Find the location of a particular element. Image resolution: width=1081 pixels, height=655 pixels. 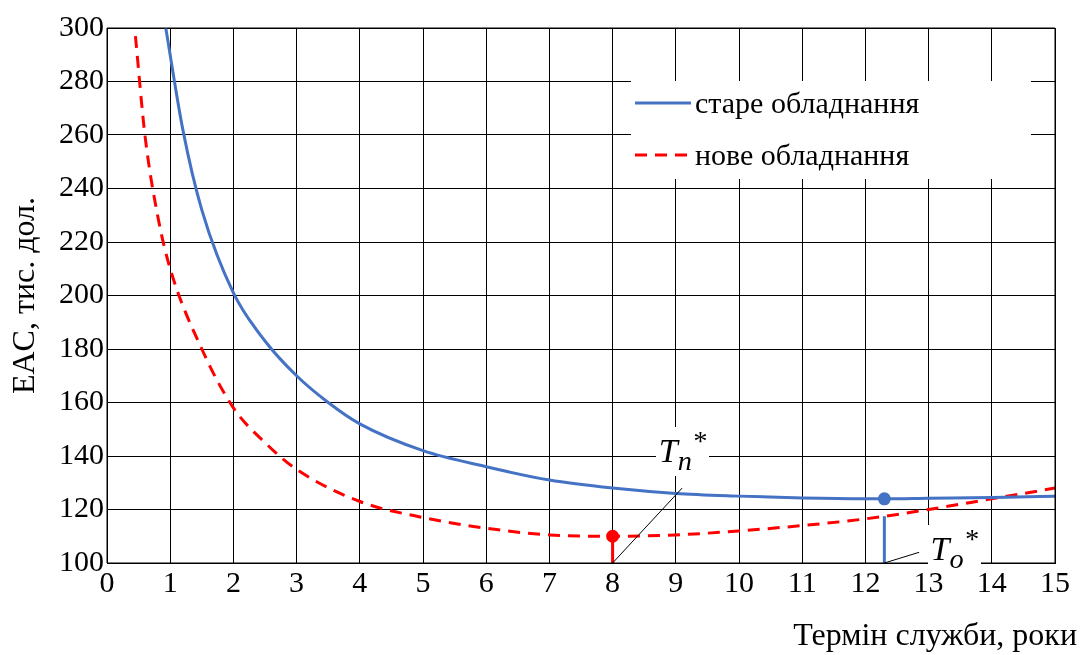

y-tick-label: 140 is located at coordinates (81, 453).